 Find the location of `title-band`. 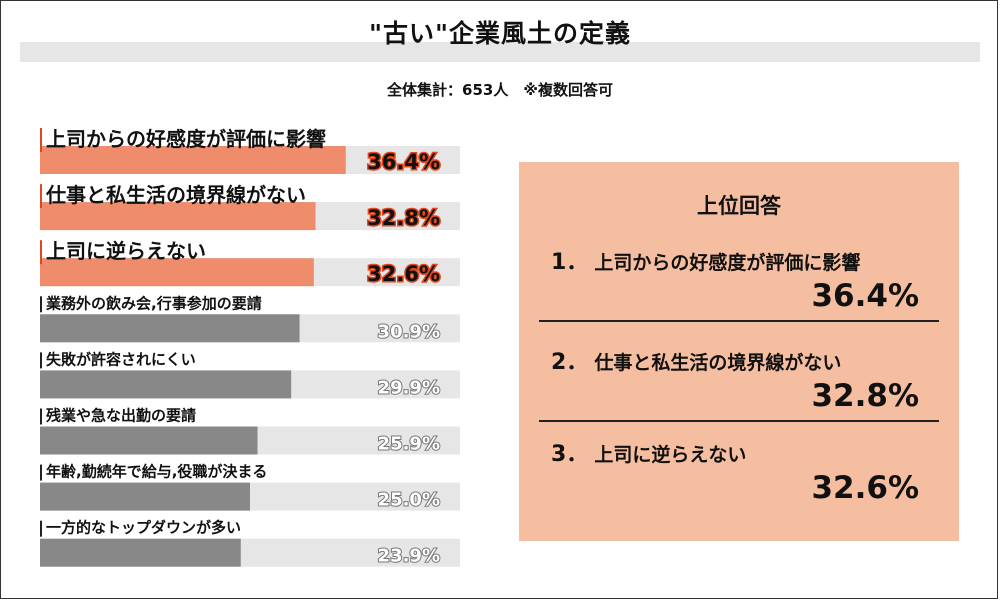

title-band is located at coordinates (500, 52).